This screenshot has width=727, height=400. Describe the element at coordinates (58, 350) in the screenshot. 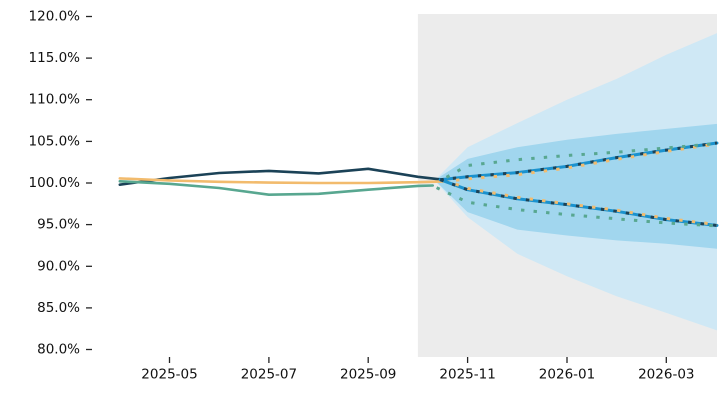

I see `y-axis-tick-label: 80.0%` at that location.